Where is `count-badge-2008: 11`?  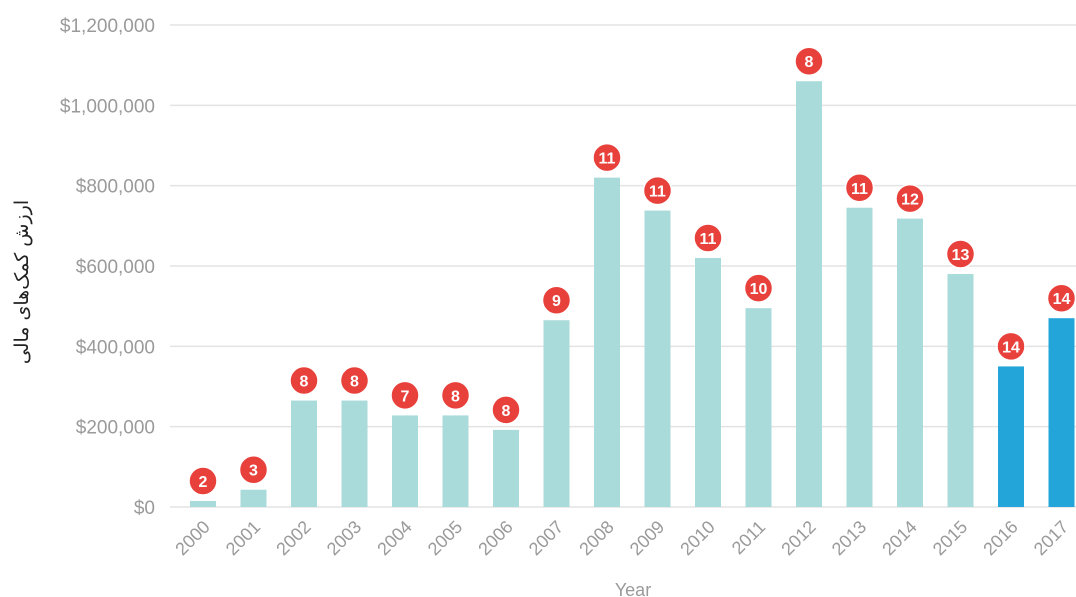
count-badge-2008: 11 is located at coordinates (607, 157).